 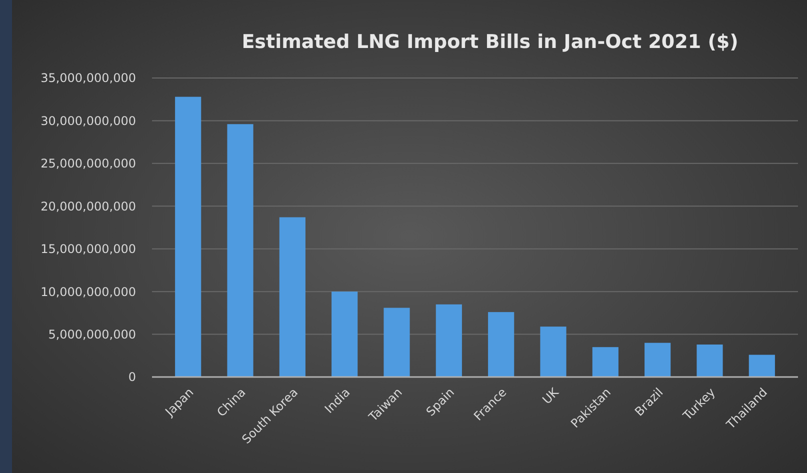 What do you see at coordinates (551, 395) in the screenshot?
I see `x-tick-label: UK` at bounding box center [551, 395].